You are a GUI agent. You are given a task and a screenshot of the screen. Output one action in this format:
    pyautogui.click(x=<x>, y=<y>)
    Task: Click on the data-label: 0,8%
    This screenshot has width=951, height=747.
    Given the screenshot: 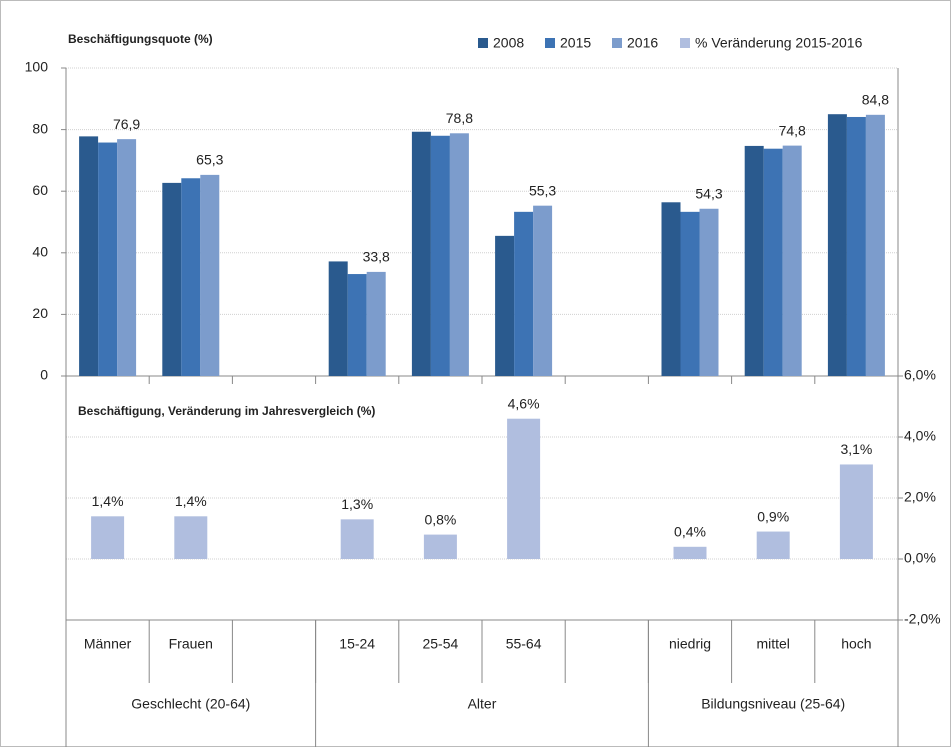 What is the action you would take?
    pyautogui.click(x=440, y=519)
    